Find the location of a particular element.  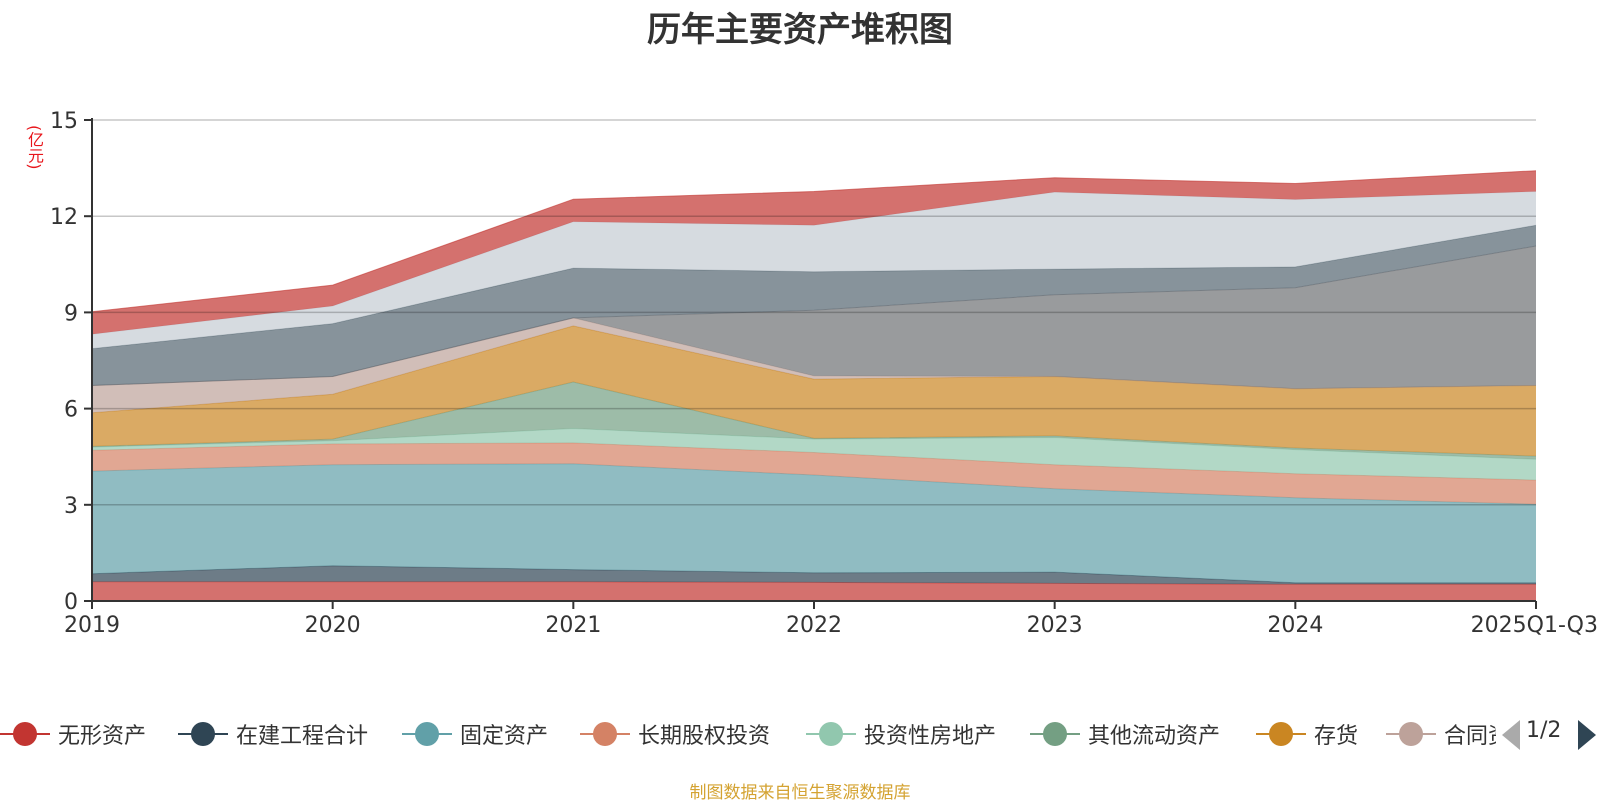

x-tick-label: 2024 is located at coordinates (1295, 625).